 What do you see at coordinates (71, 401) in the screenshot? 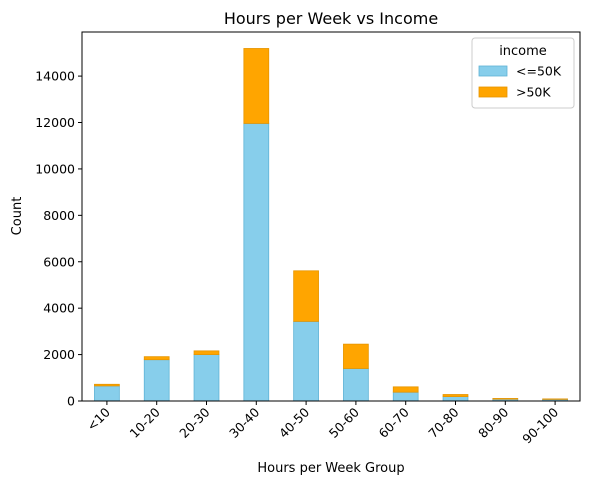
I see `y-tick-label-0: 0` at bounding box center [71, 401].